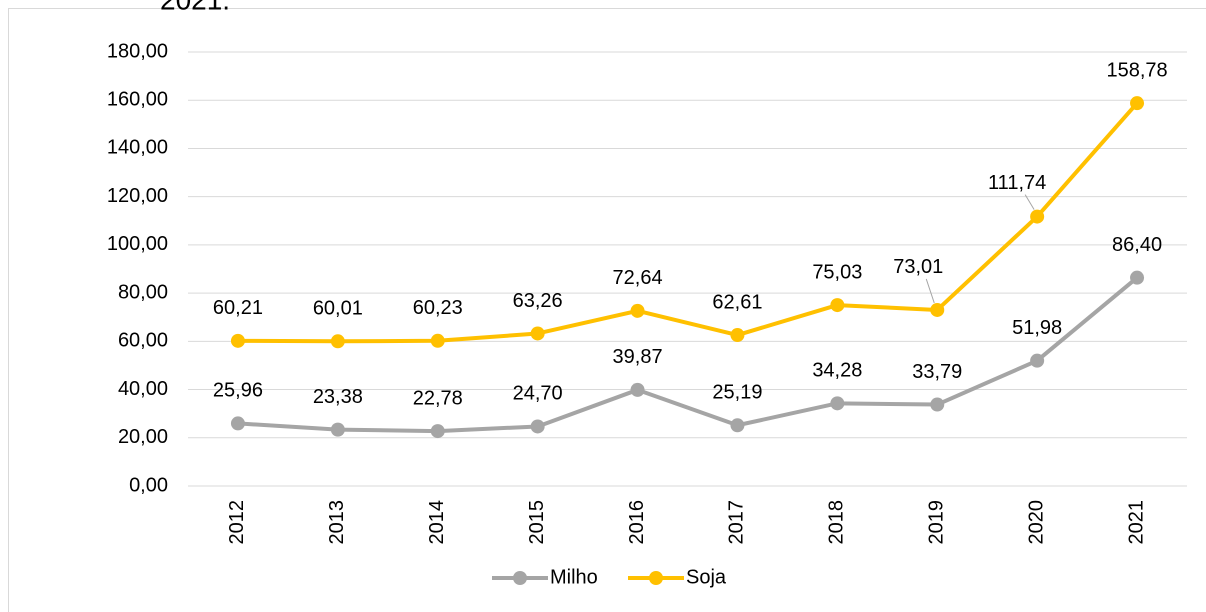  What do you see at coordinates (143, 292) in the screenshot?
I see `y-tick-label: 80,00` at bounding box center [143, 292].